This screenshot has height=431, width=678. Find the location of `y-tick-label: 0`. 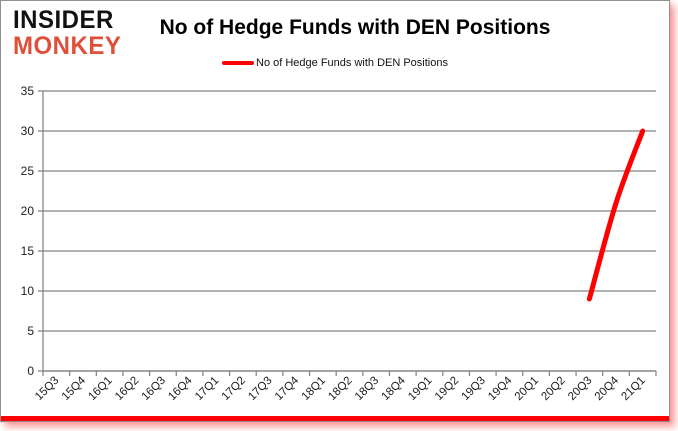

y-tick-label: 0 is located at coordinates (30, 371).